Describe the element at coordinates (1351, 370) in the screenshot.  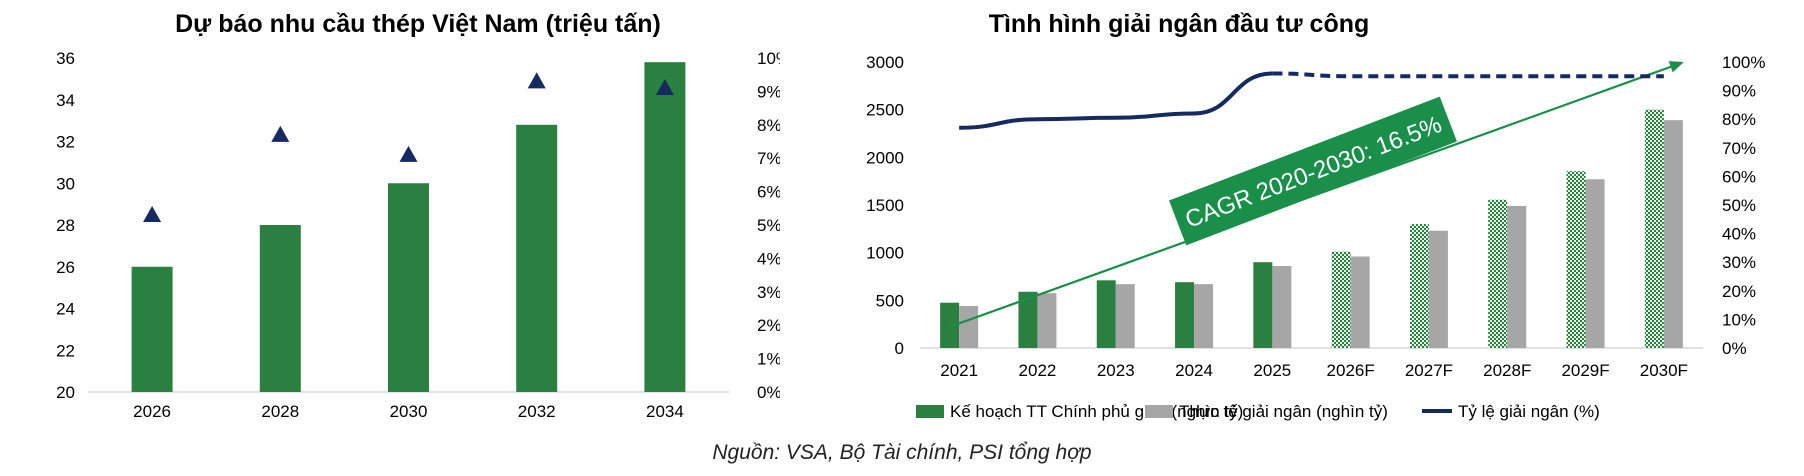
I see `x-tick-label: 2026F` at that location.